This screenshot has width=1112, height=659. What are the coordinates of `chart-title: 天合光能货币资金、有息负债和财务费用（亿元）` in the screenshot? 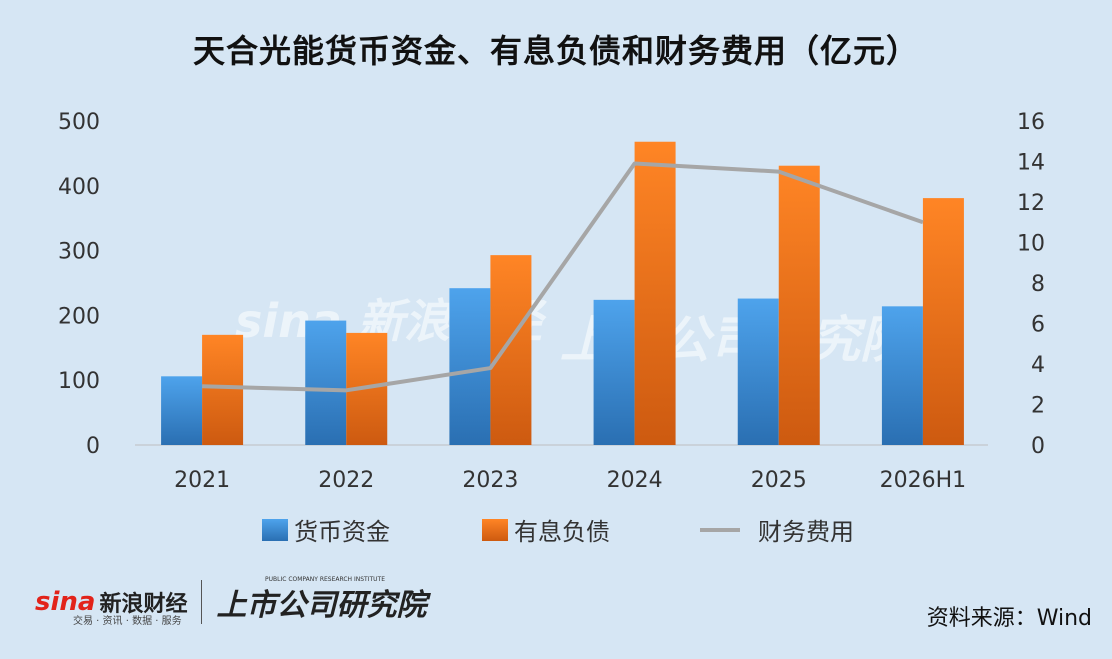 It's located at (555, 51).